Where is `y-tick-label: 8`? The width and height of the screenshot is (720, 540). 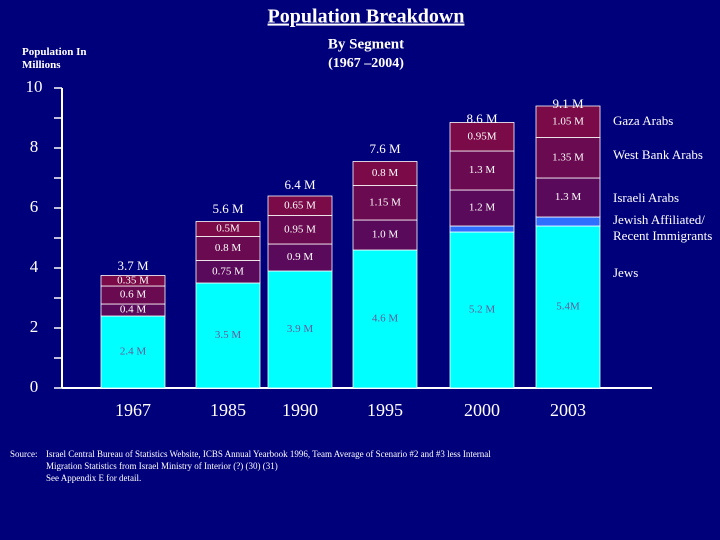 y-tick-label: 8 is located at coordinates (34, 146).